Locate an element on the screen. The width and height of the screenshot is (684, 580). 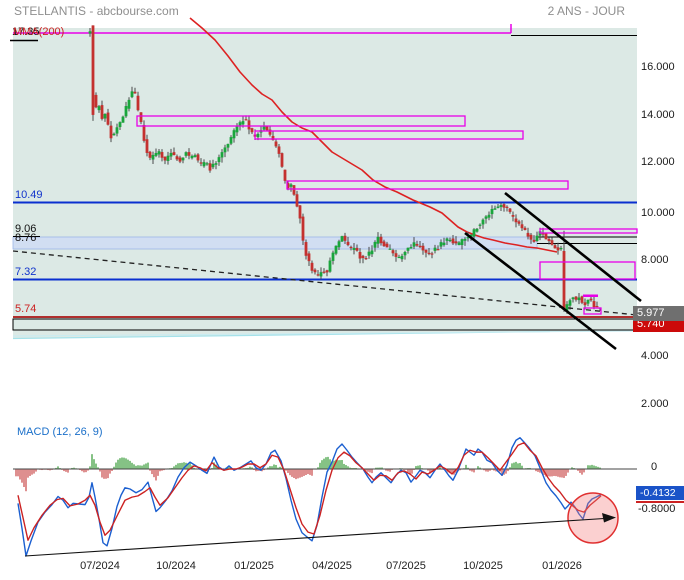
price-tick-12000: 12.000 is located at coordinates (658, 162).